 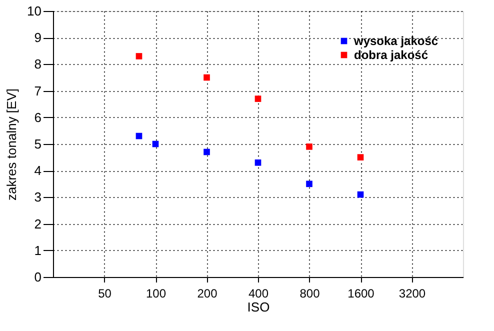 What do you see at coordinates (391, 55) in the screenshot?
I see `legend-label: dobra jakość` at bounding box center [391, 55].